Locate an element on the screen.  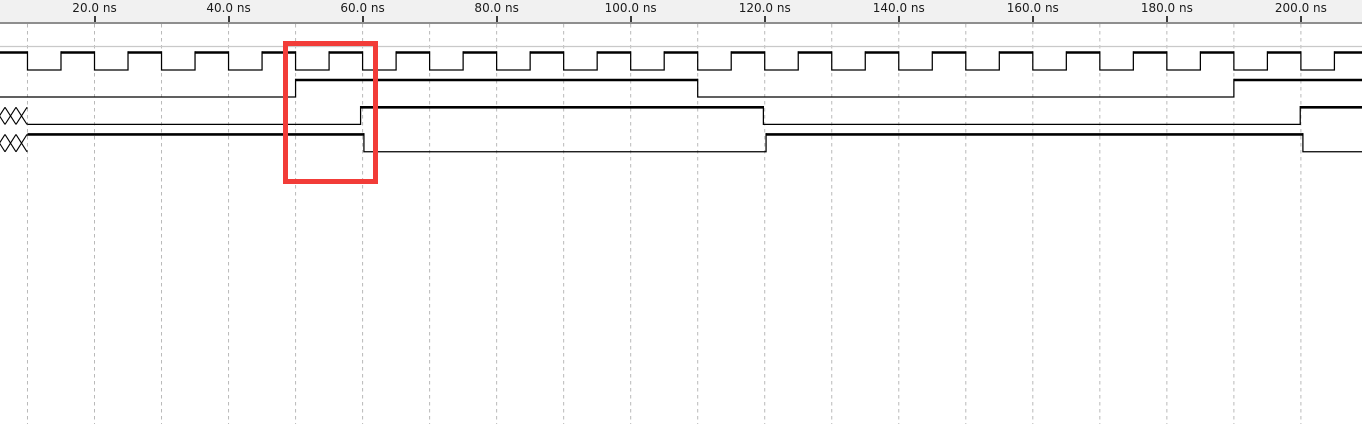
time-tick-160ns is located at coordinates (1032, 19).